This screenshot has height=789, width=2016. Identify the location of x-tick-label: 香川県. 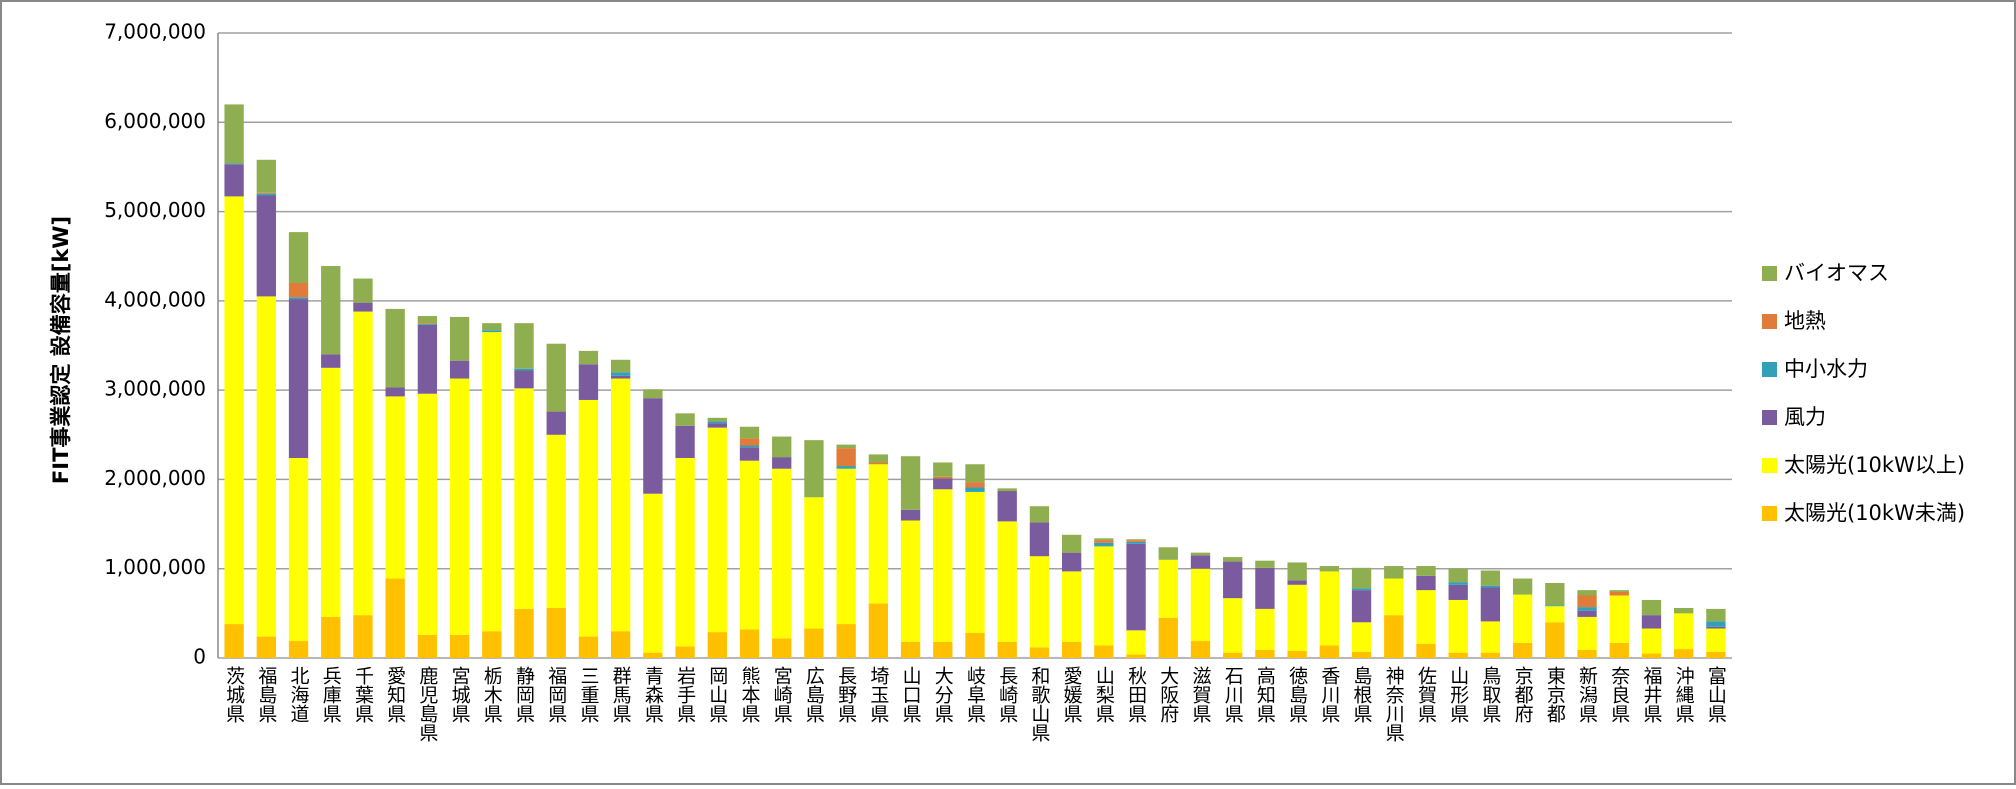
(1329, 694).